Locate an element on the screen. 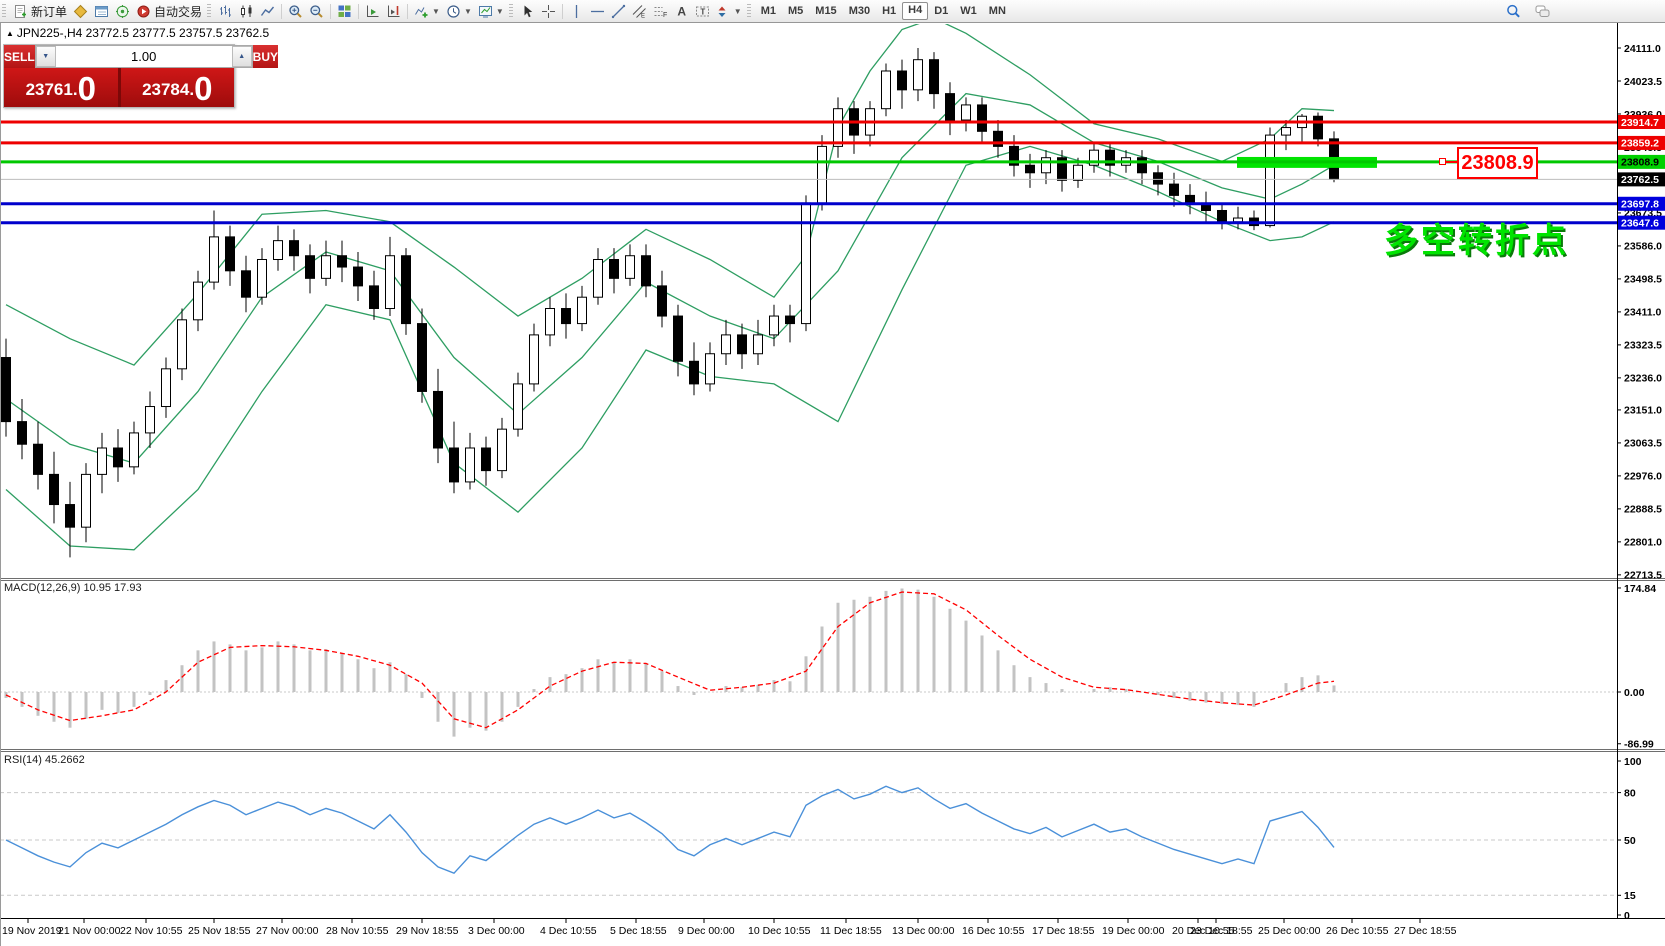 The height and width of the screenshot is (946, 1665). chat-icon is located at coordinates (1542, 11).